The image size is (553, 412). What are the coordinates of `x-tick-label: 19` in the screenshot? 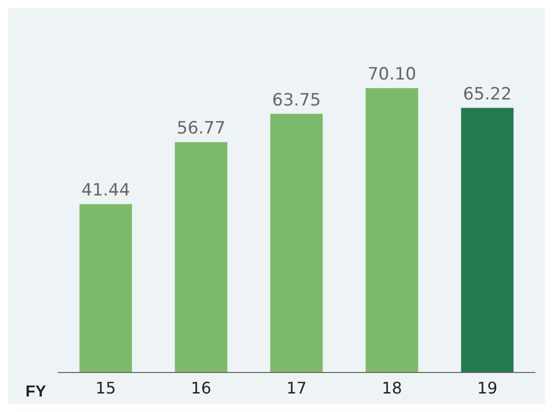 It's located at (487, 388).